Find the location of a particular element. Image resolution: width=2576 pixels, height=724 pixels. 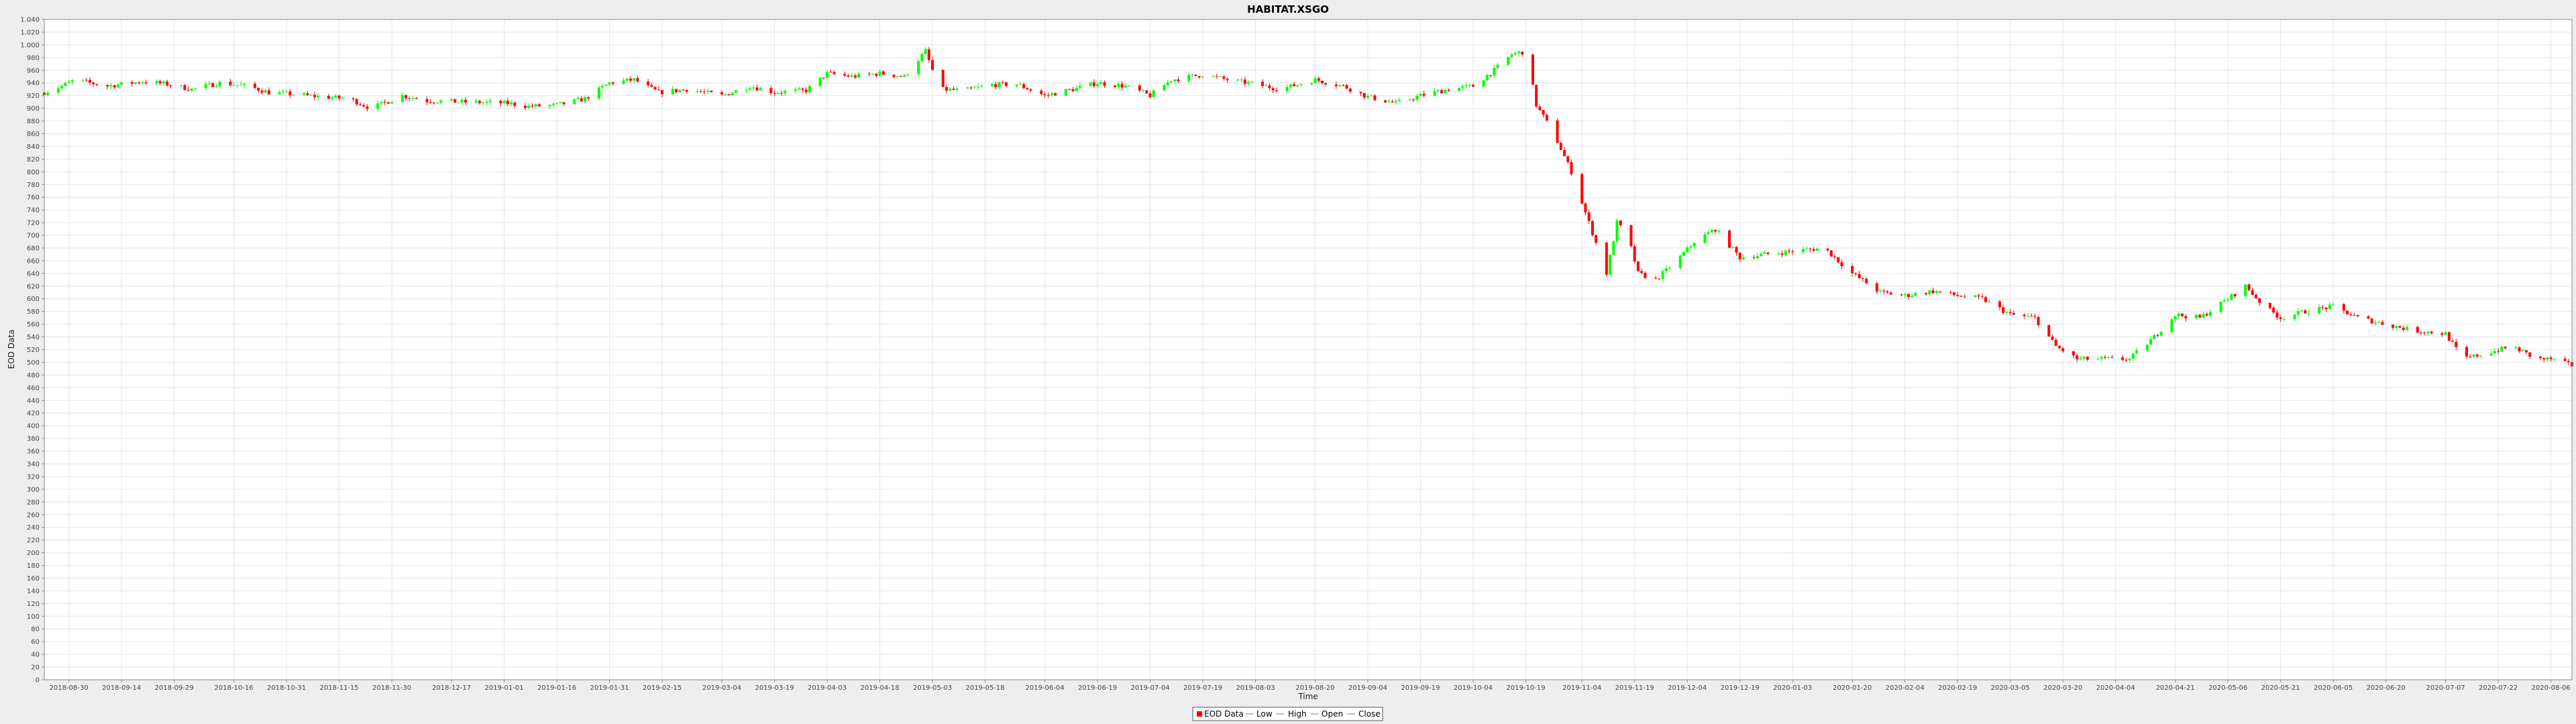

x-tick-label: 2019-12-19 is located at coordinates (1740, 688).